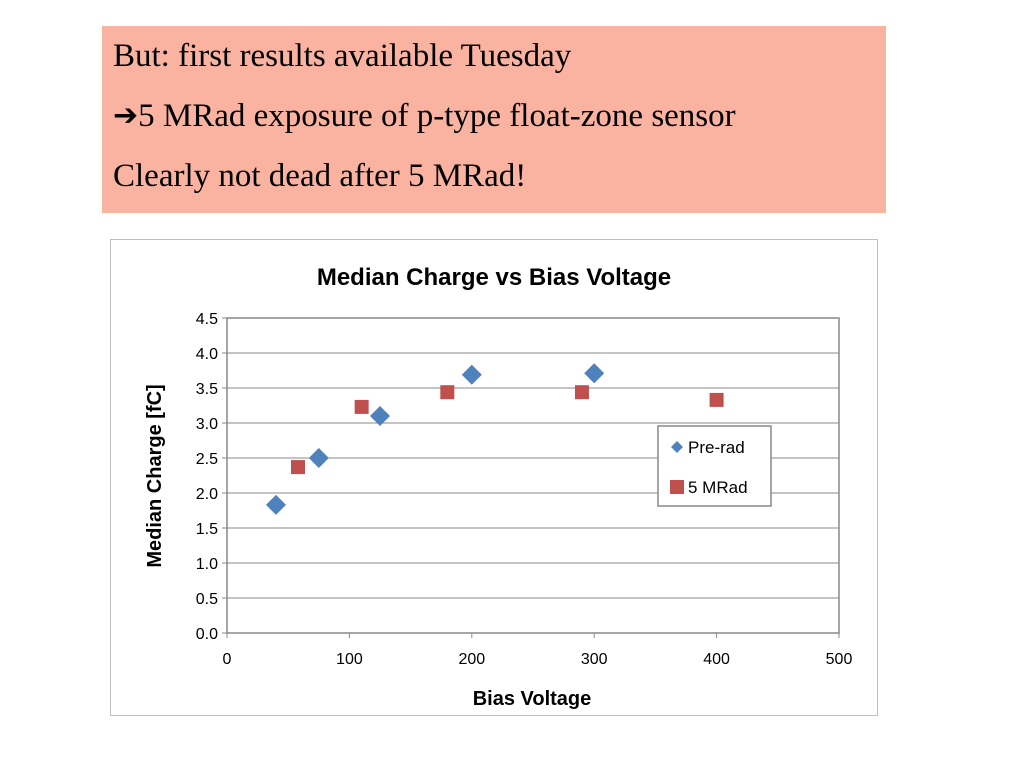 The image size is (1024, 768). I want to click on y-tick-label: 2.5, so click(207, 459).